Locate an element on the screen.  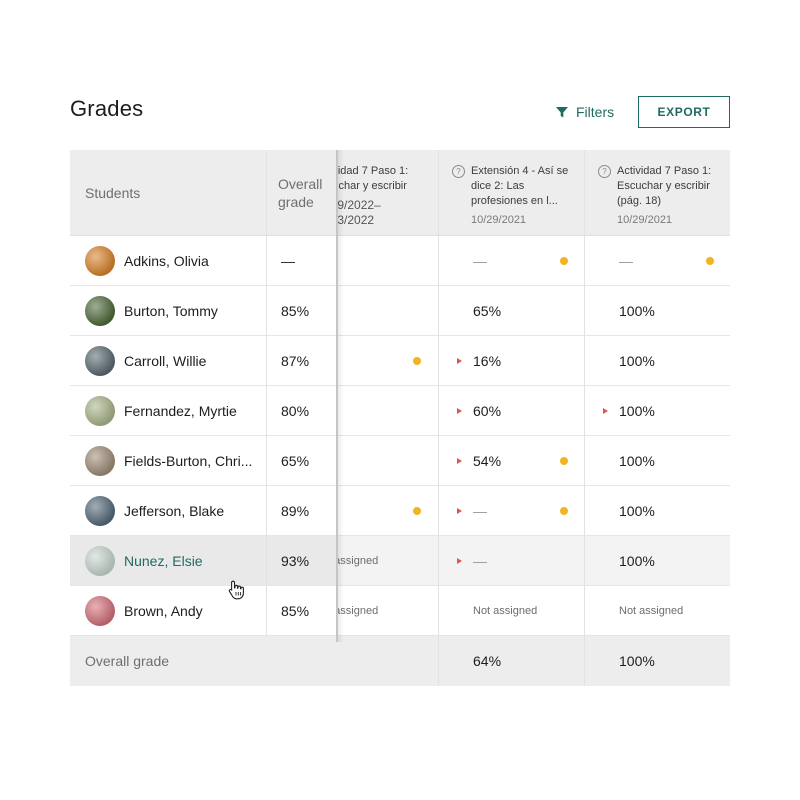
student-name-cell: Fernandez, Myrtie is located at coordinates (168, 411).